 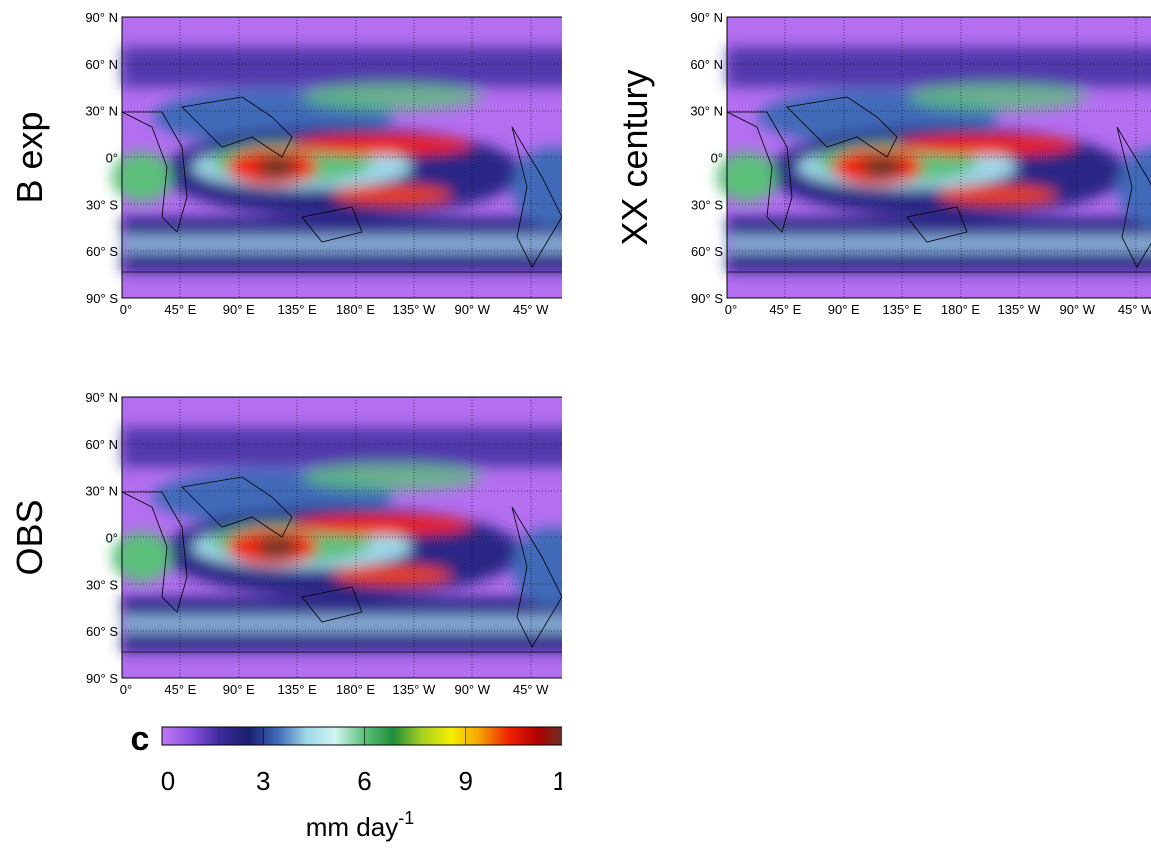 I want to click on row-label: B exp, so click(x=29, y=157).